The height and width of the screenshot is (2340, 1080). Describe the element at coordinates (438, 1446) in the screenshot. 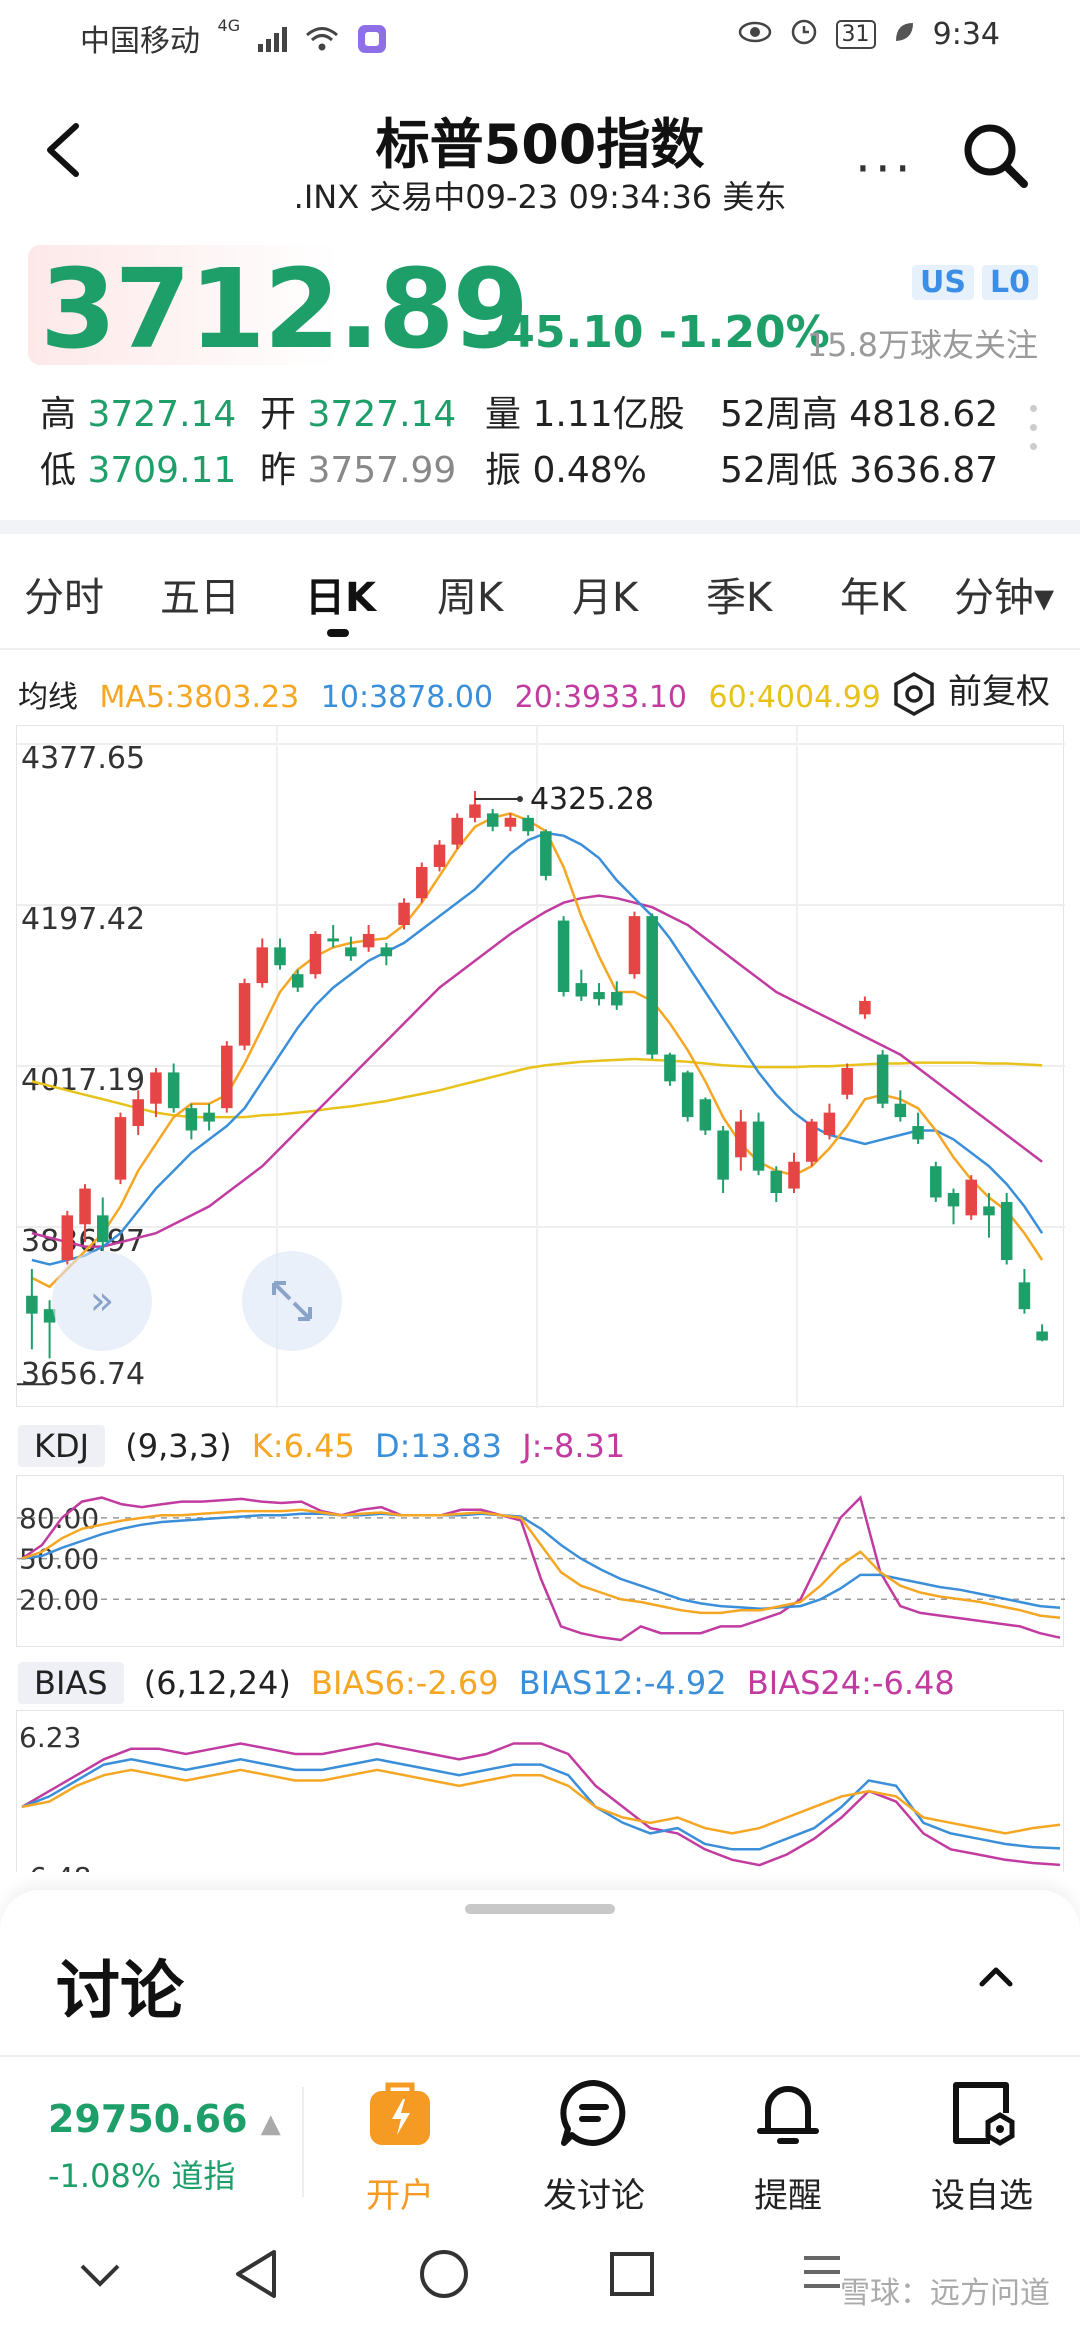

I see `kdj-d-value: D:13.83` at that location.